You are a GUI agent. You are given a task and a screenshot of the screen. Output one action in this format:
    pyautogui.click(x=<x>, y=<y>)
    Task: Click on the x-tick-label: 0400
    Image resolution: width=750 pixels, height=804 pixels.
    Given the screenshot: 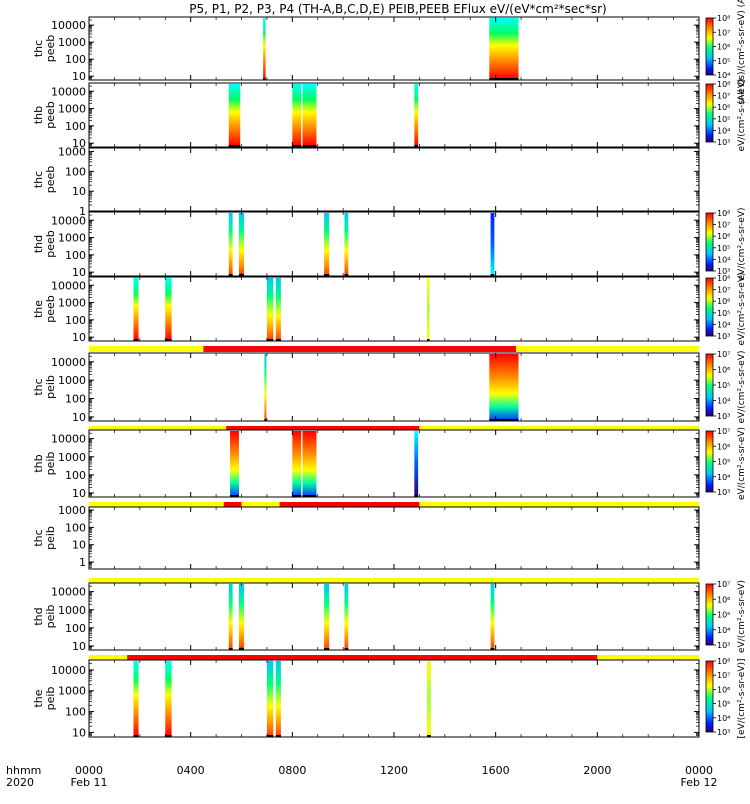 What is the action you would take?
    pyautogui.click(x=191, y=770)
    